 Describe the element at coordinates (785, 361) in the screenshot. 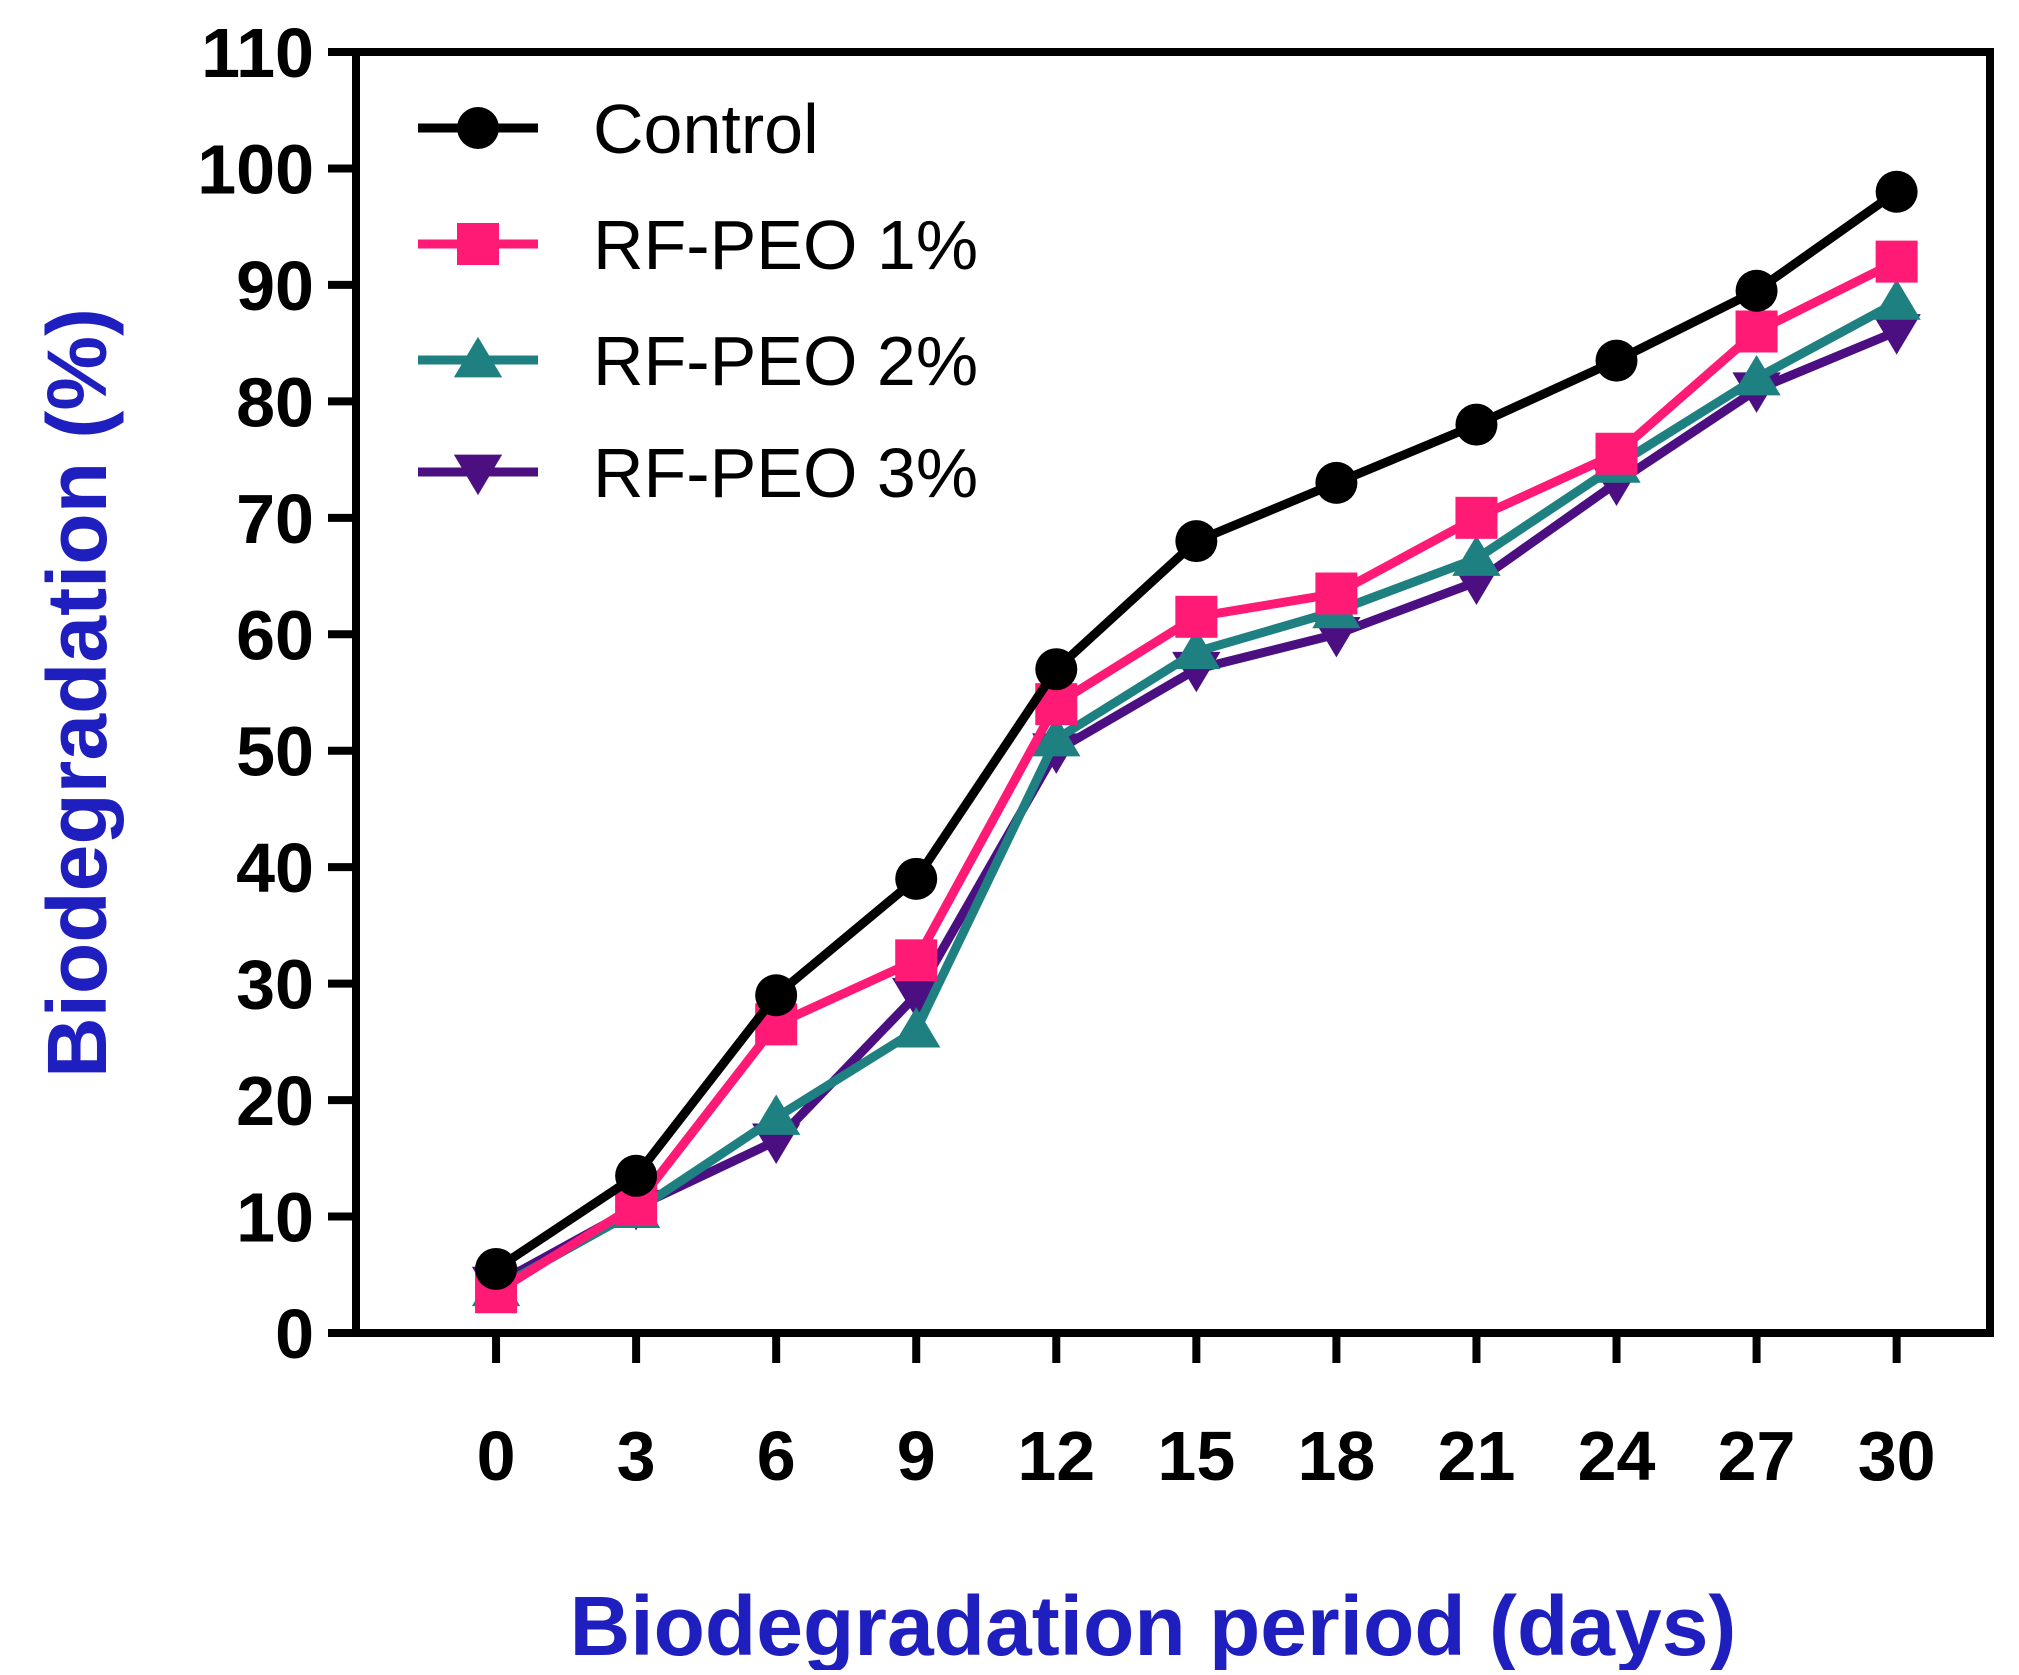

I see `legend-label: RF-PEO 2%` at that location.